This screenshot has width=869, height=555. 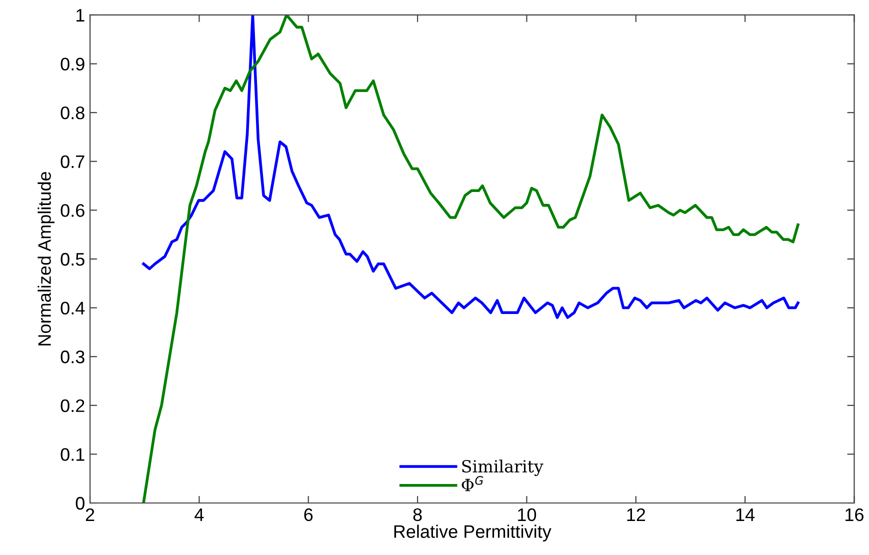 I want to click on x-tick-label: 8, so click(x=417, y=515).